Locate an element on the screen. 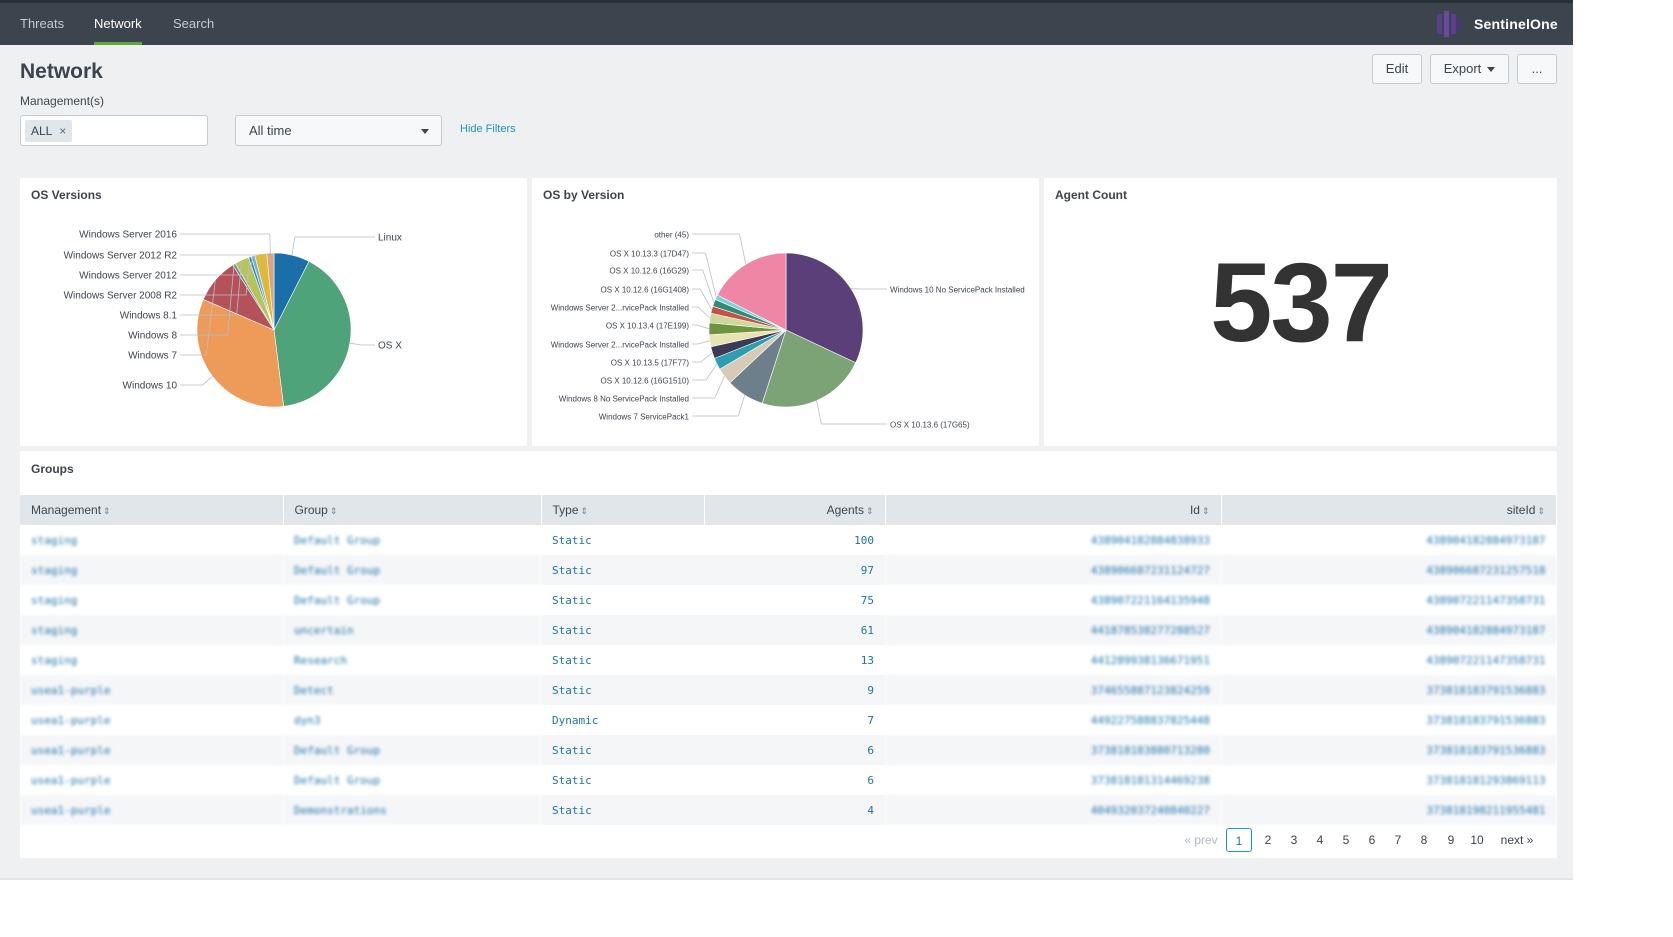 The width and height of the screenshot is (1673, 937). id-cell: 438906687231124727 is located at coordinates (1053, 570).